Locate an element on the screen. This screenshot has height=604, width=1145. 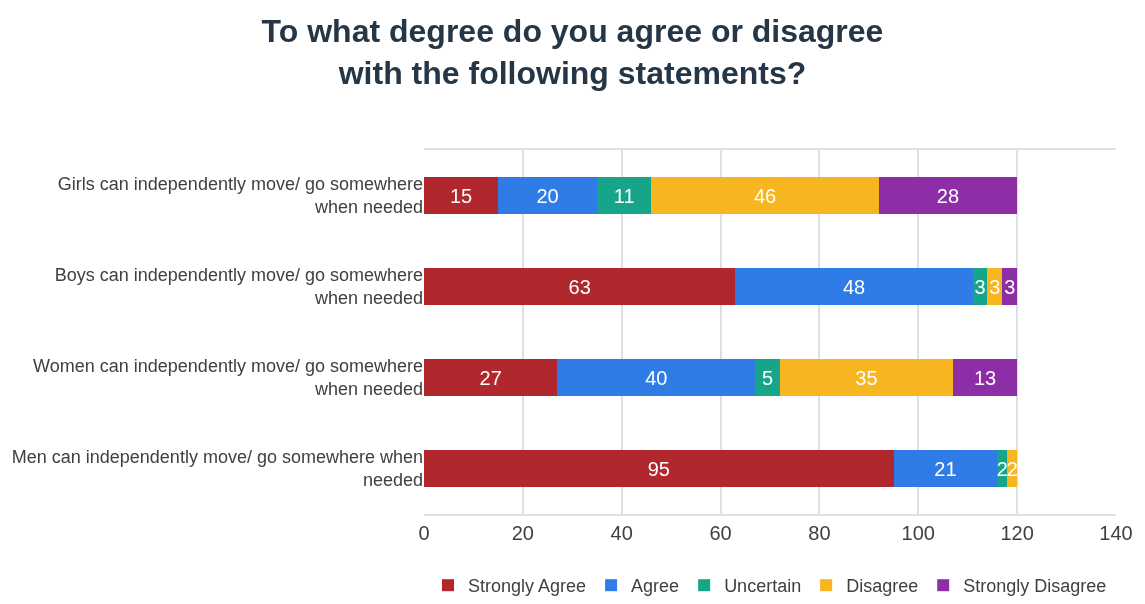
data-label: 11 is located at coordinates (624, 195).